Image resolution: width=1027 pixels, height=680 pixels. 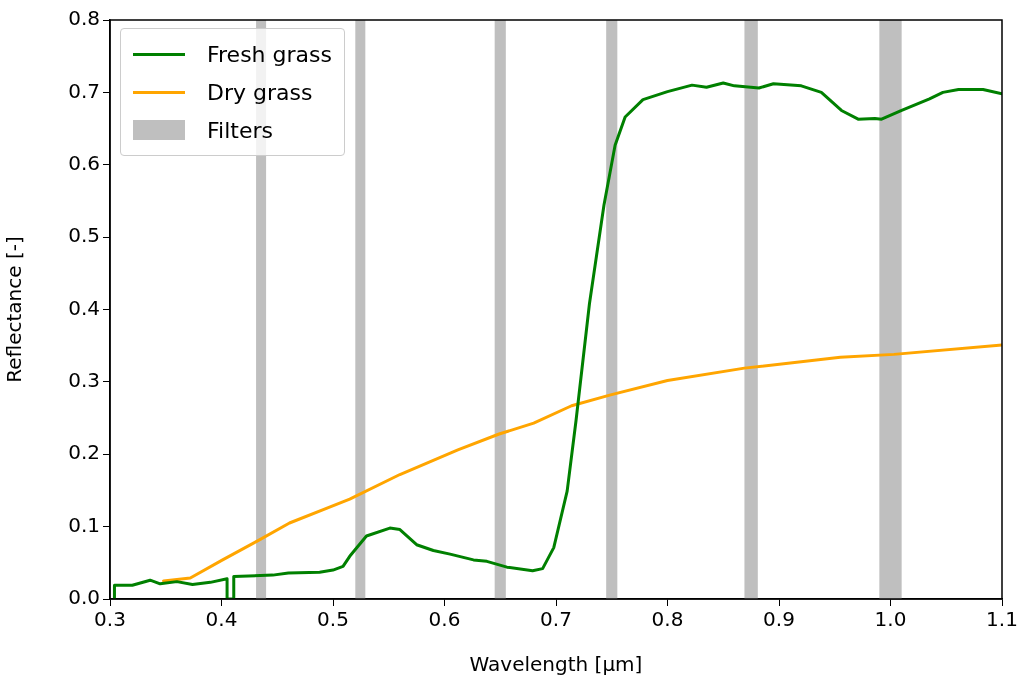 I want to click on x-tick-label: 0.4, so click(x=221, y=619).